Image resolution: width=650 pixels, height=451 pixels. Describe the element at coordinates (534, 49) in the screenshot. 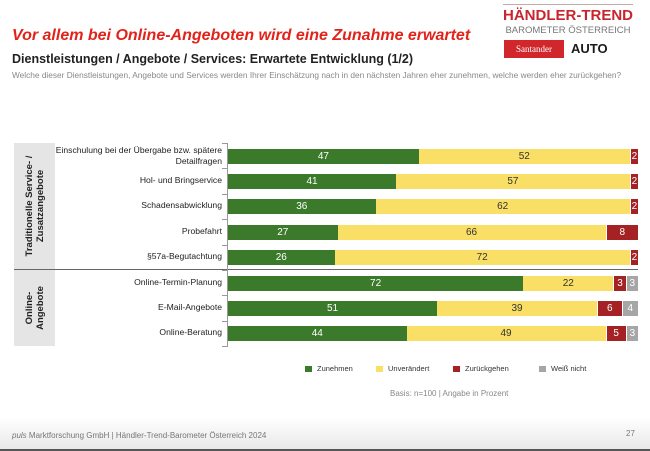

I see `santander-logo: Santander` at that location.